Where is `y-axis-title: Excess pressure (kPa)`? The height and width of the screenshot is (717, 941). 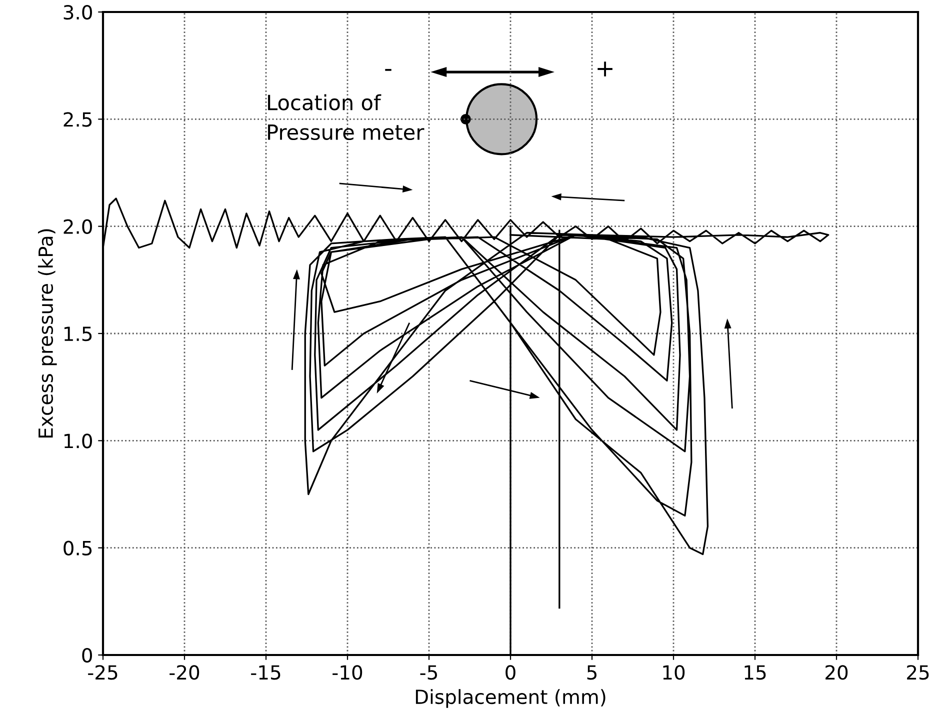 y-axis-title: Excess pressure (kPa) is located at coordinates (47, 333).